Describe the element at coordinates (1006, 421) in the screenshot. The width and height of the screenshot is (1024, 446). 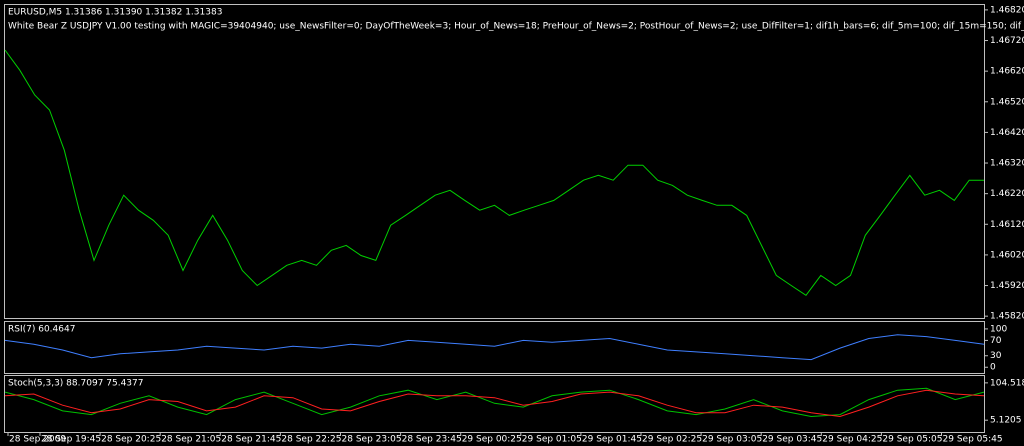
I see `y-tick-label: 5.1205` at that location.